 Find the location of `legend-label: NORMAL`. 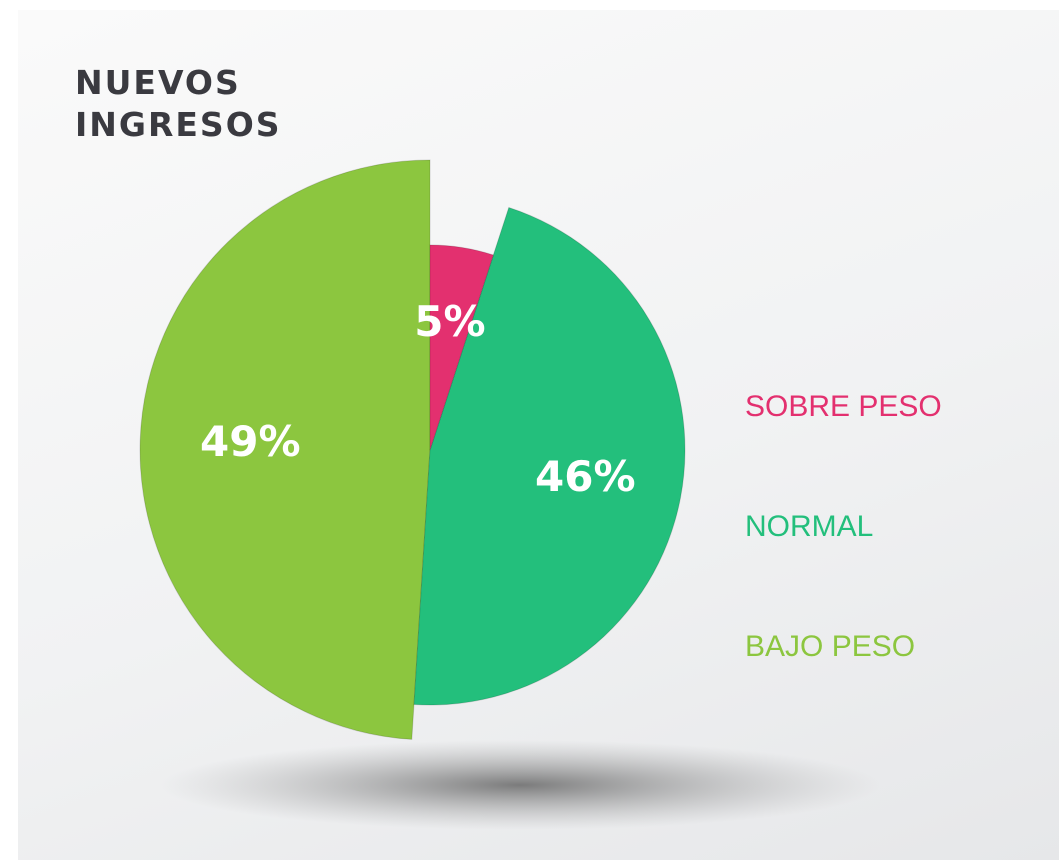

legend-label: NORMAL is located at coordinates (809, 526).